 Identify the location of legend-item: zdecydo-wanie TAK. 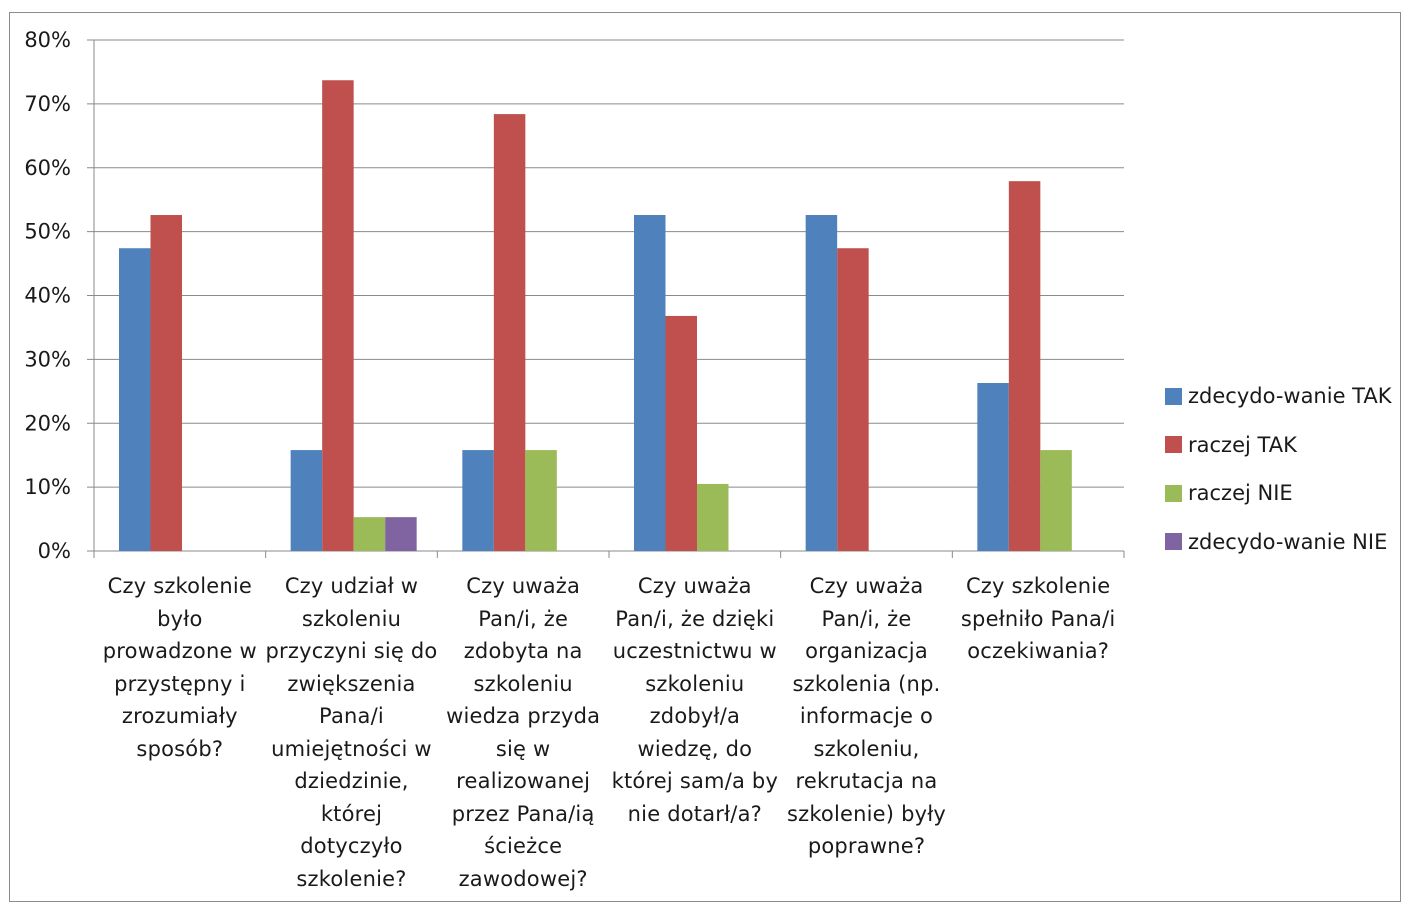
(1278, 396).